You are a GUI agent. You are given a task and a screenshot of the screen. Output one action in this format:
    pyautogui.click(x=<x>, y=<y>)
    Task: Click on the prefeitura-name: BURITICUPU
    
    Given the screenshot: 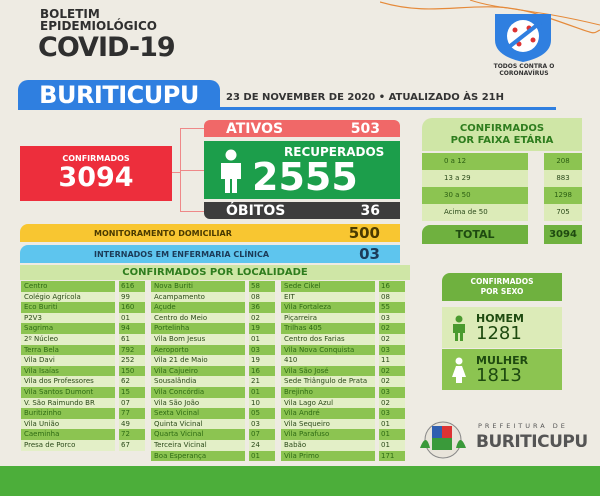 What is the action you would take?
    pyautogui.click(x=532, y=442)
    